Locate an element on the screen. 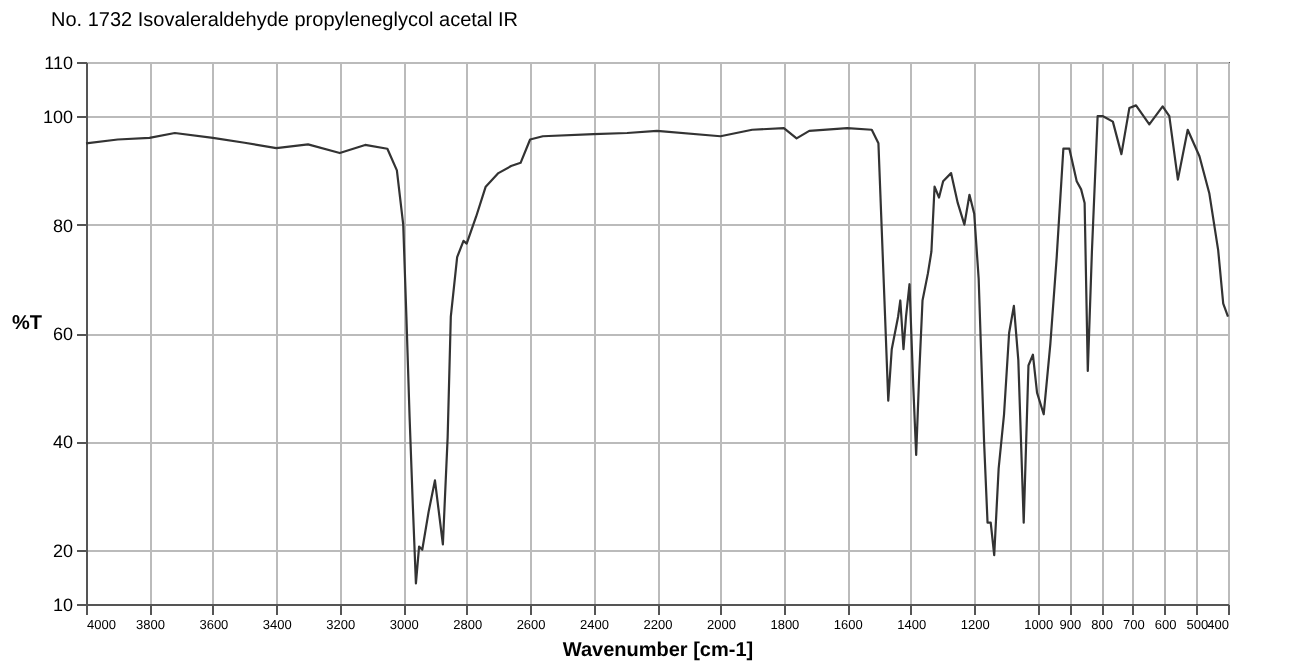  y-tick-label: 60 is located at coordinates (62, 334).